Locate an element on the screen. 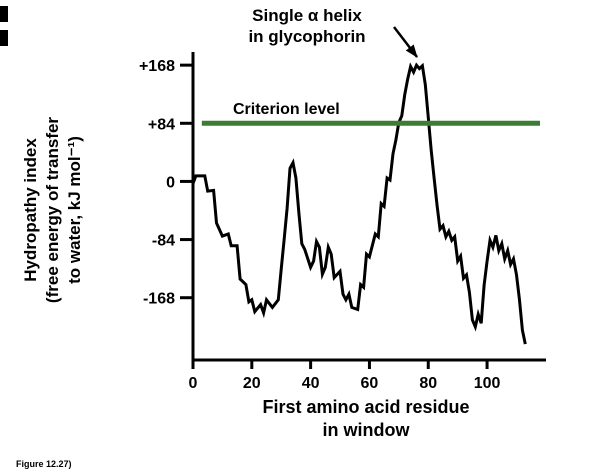  x-axis-title: First amino acid residue in window is located at coordinates (366, 419).